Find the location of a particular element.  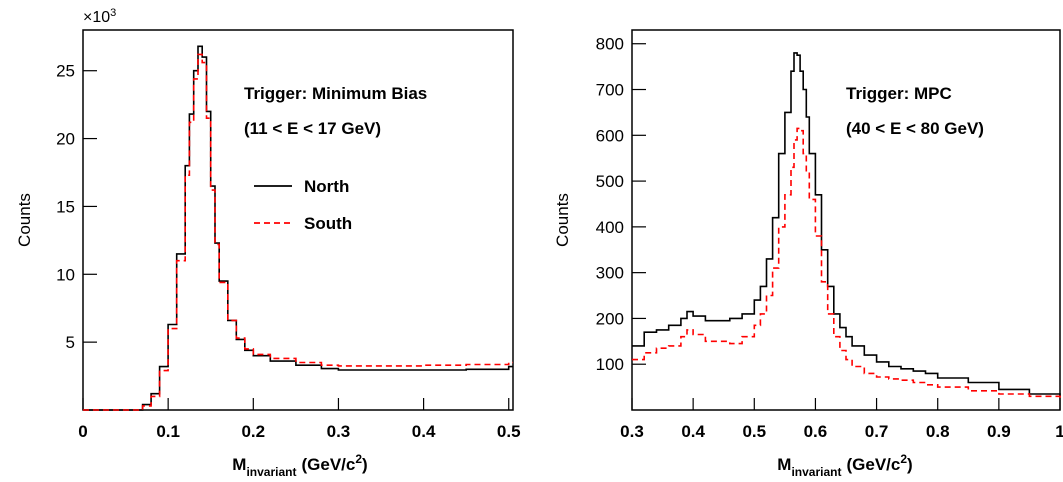

right-x-tick-label: 0.8 is located at coordinates (938, 431).